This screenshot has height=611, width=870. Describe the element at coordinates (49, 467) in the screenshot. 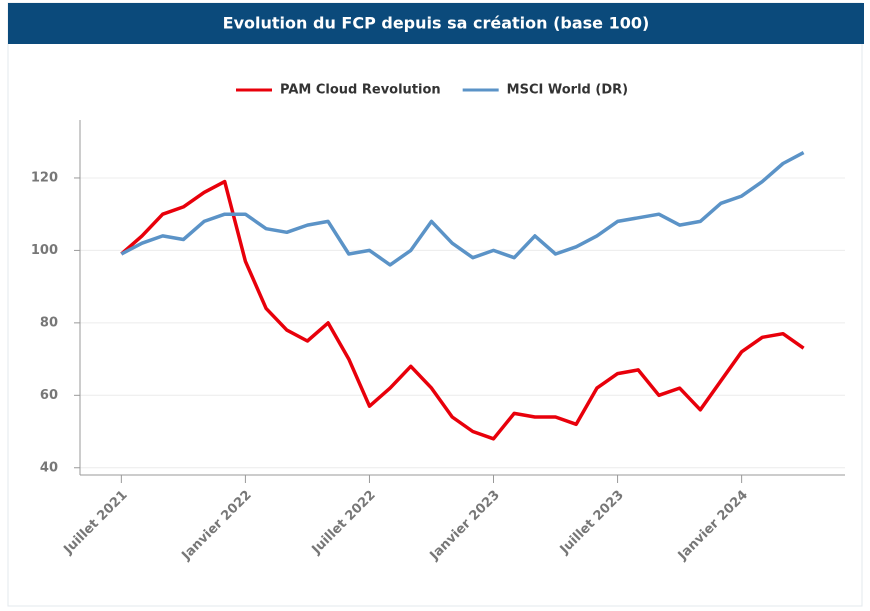

I see `y-tick-label: 40` at that location.